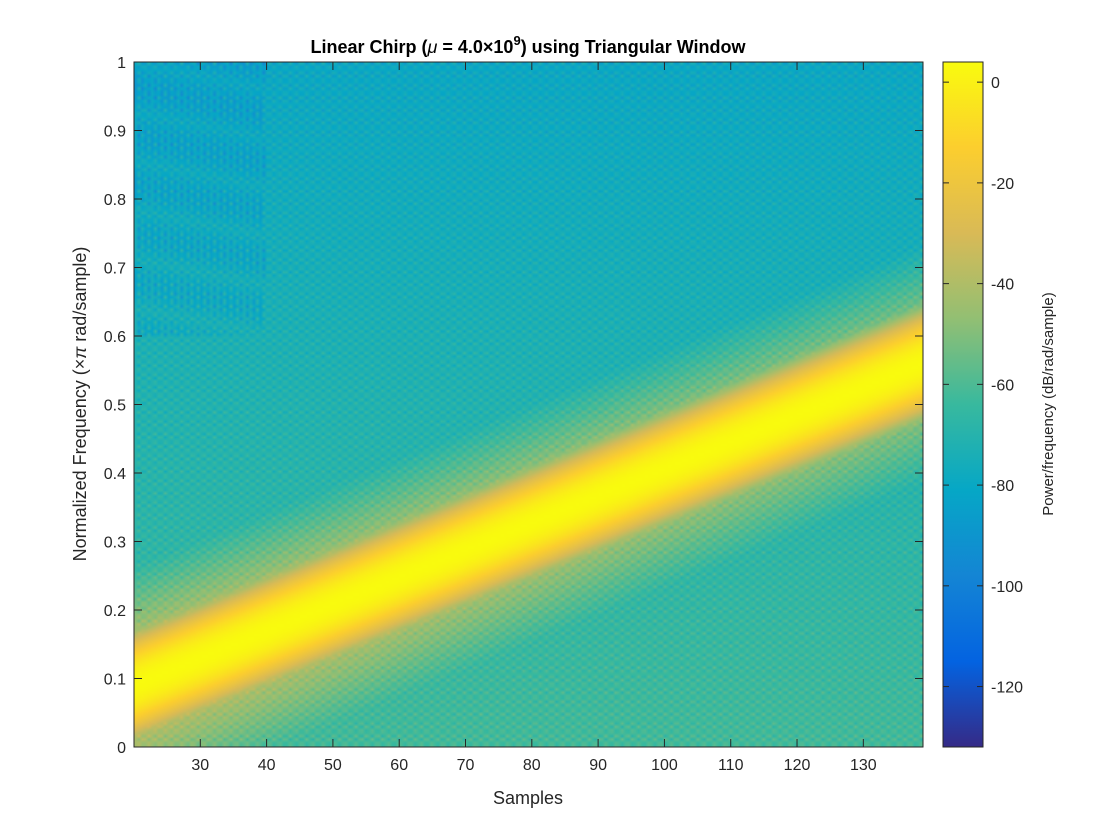 The height and width of the screenshot is (840, 1120). Describe the element at coordinates (863, 765) in the screenshot. I see `x-tick-label: 130` at that location.